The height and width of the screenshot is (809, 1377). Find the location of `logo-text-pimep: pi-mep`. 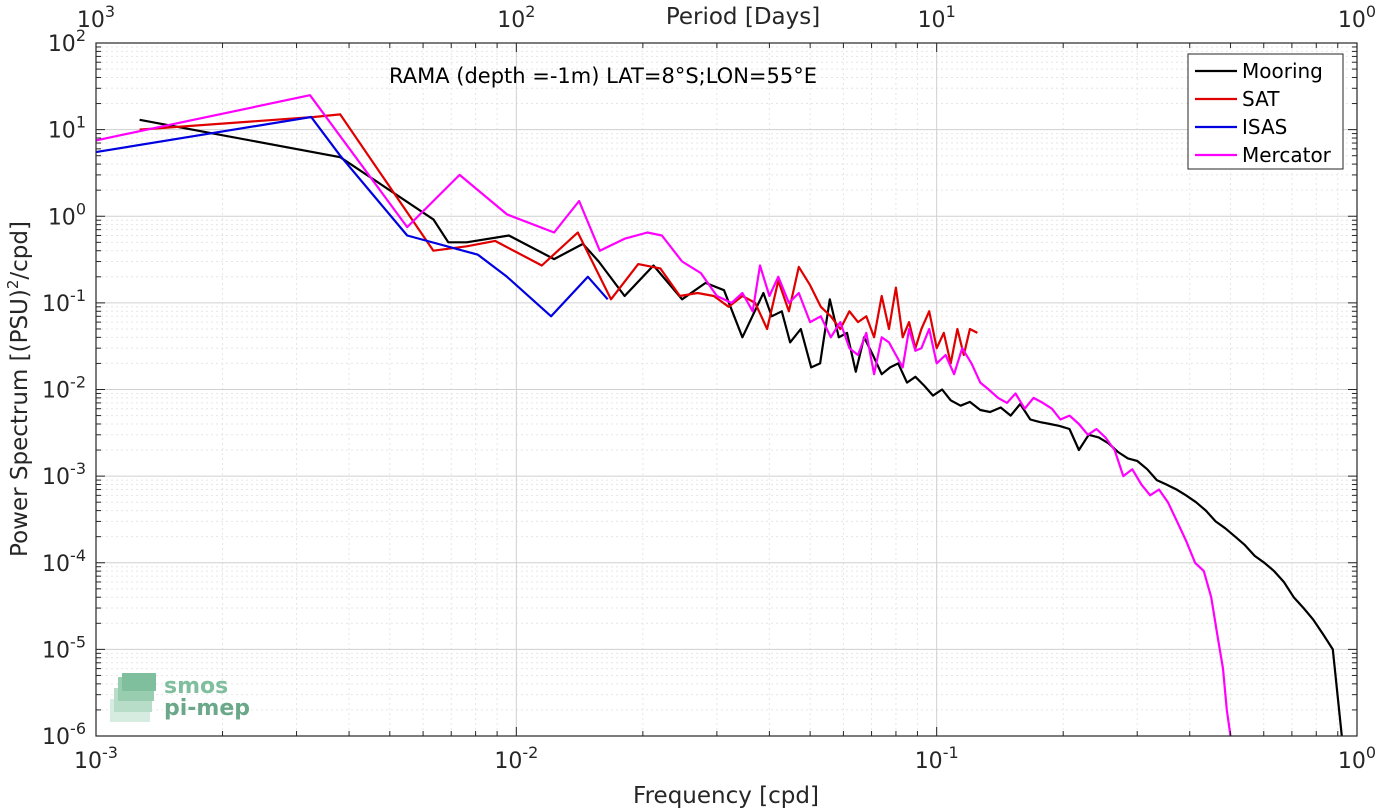

logo-text-pimep: pi-mep is located at coordinates (207, 708).